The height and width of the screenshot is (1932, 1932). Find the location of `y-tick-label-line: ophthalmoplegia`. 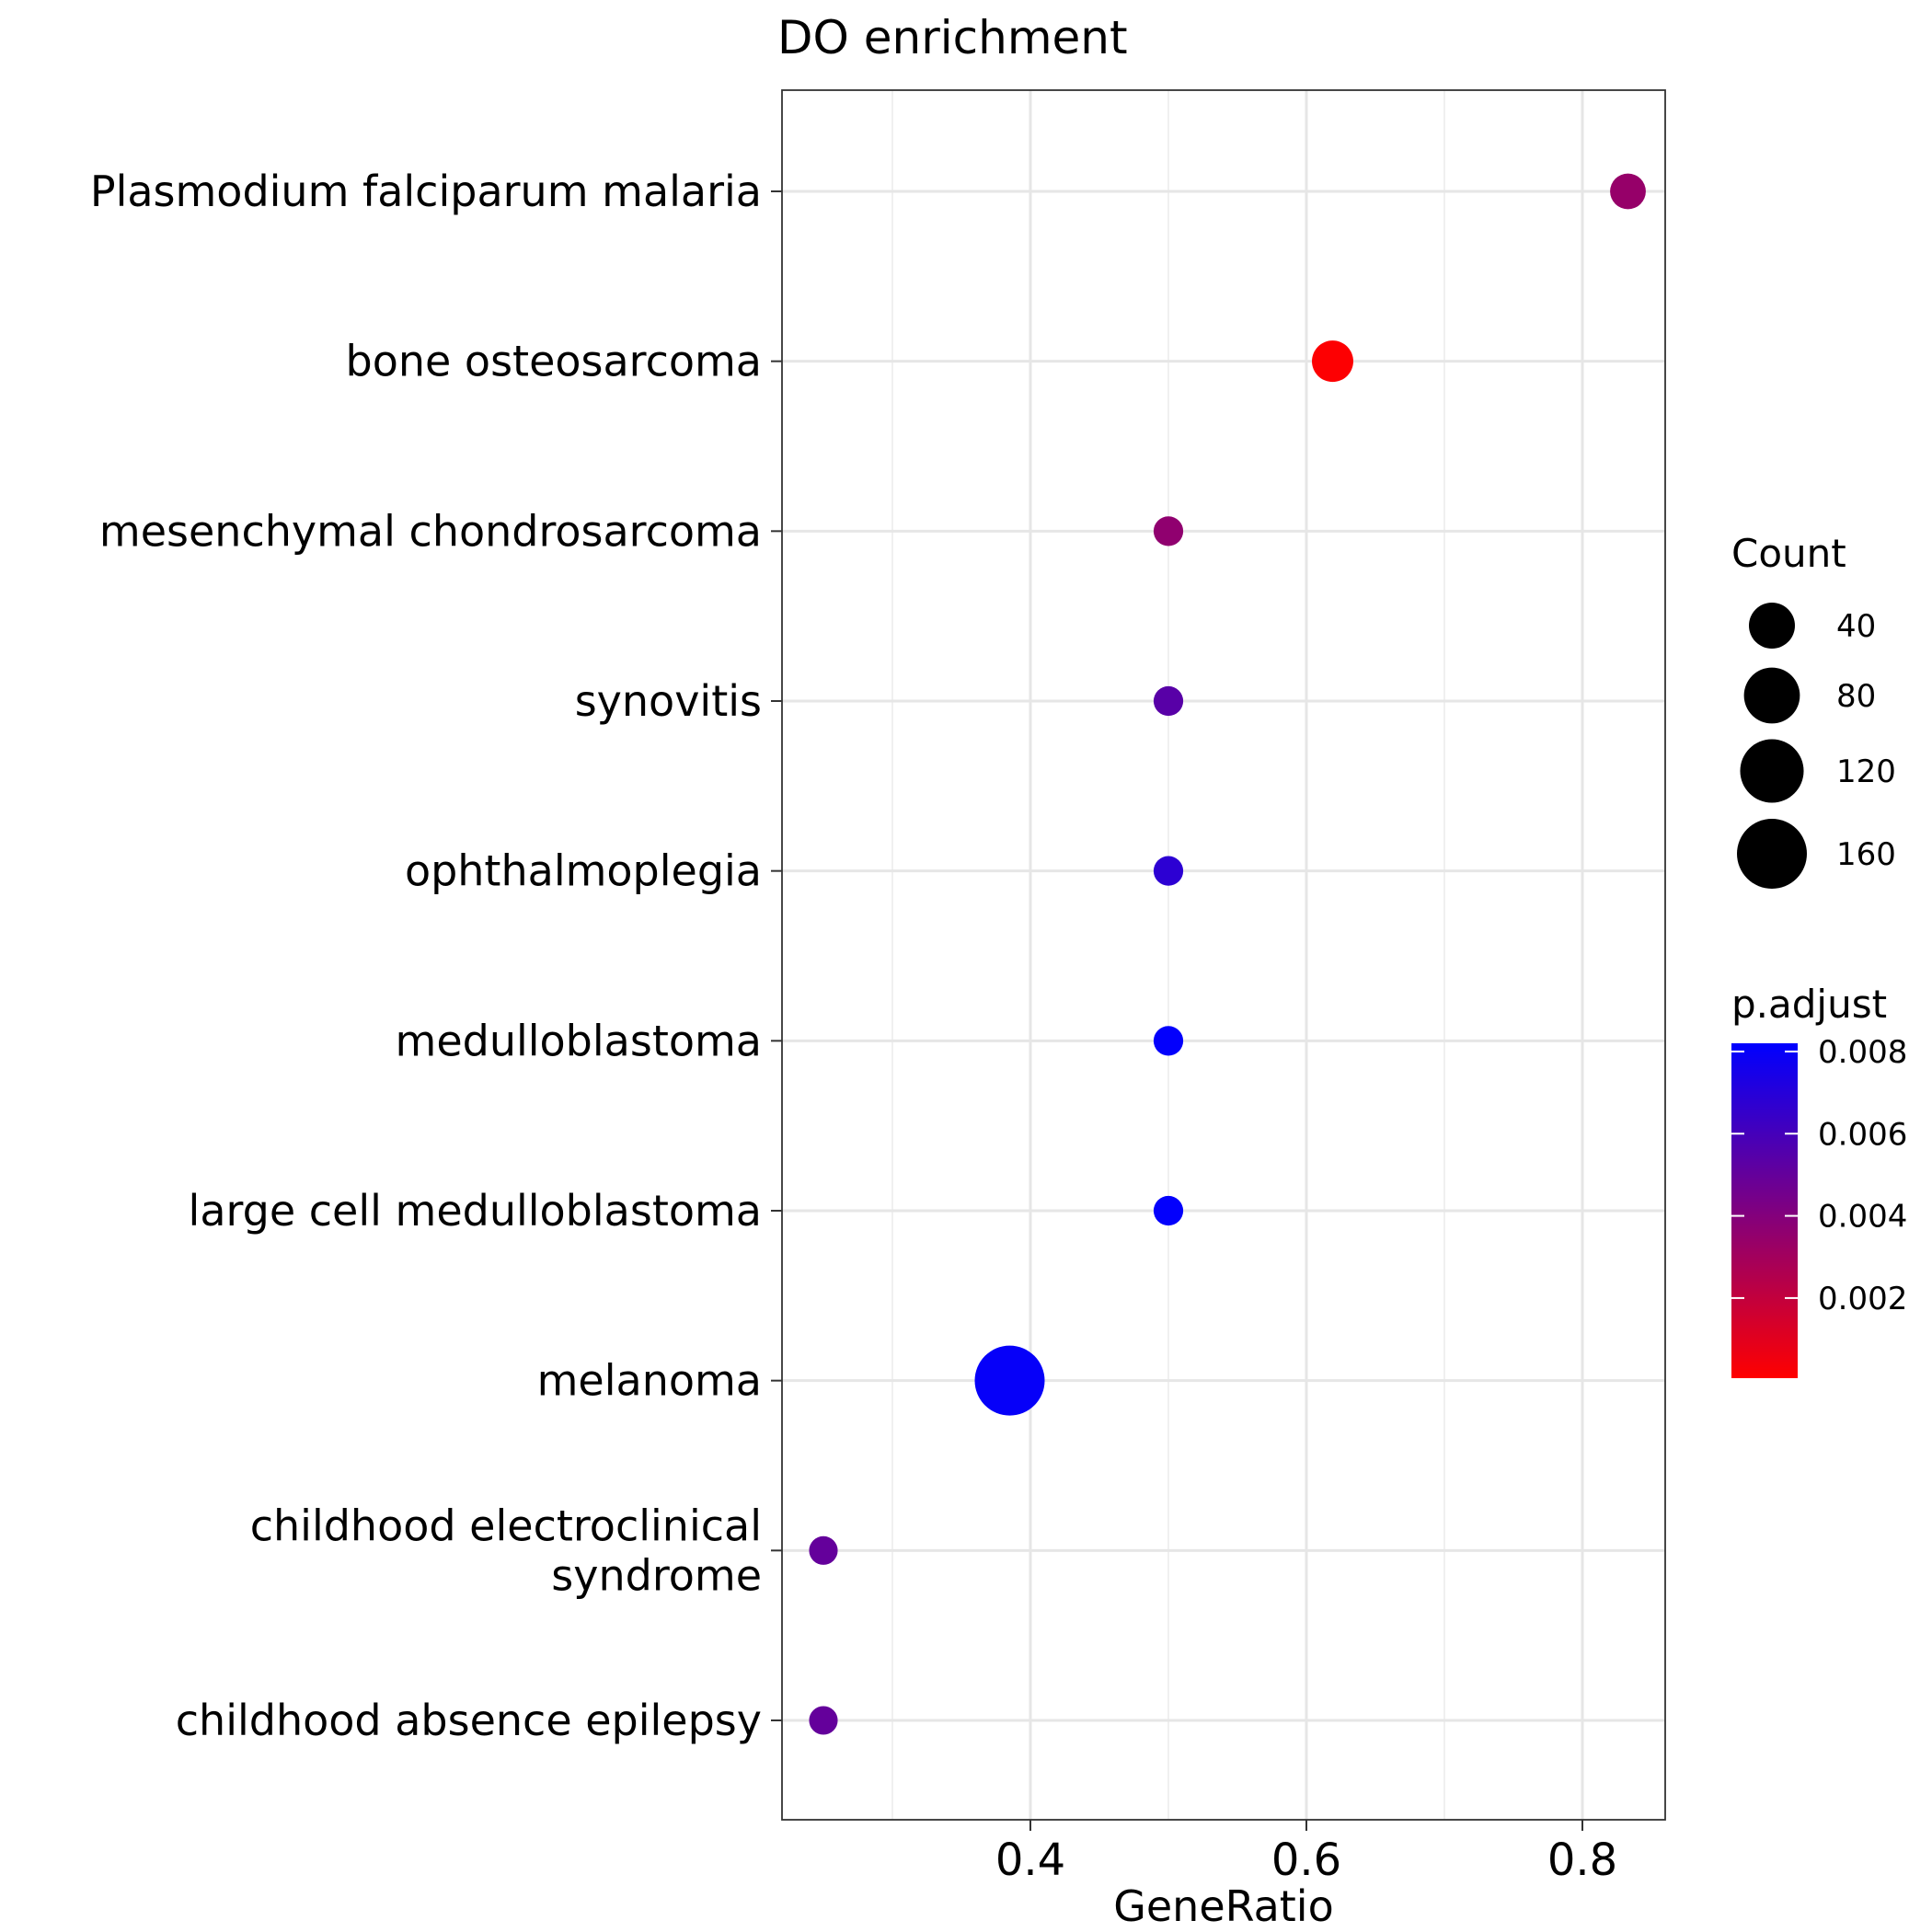

y-tick-label-line: ophthalmoplegia is located at coordinates (583, 871).